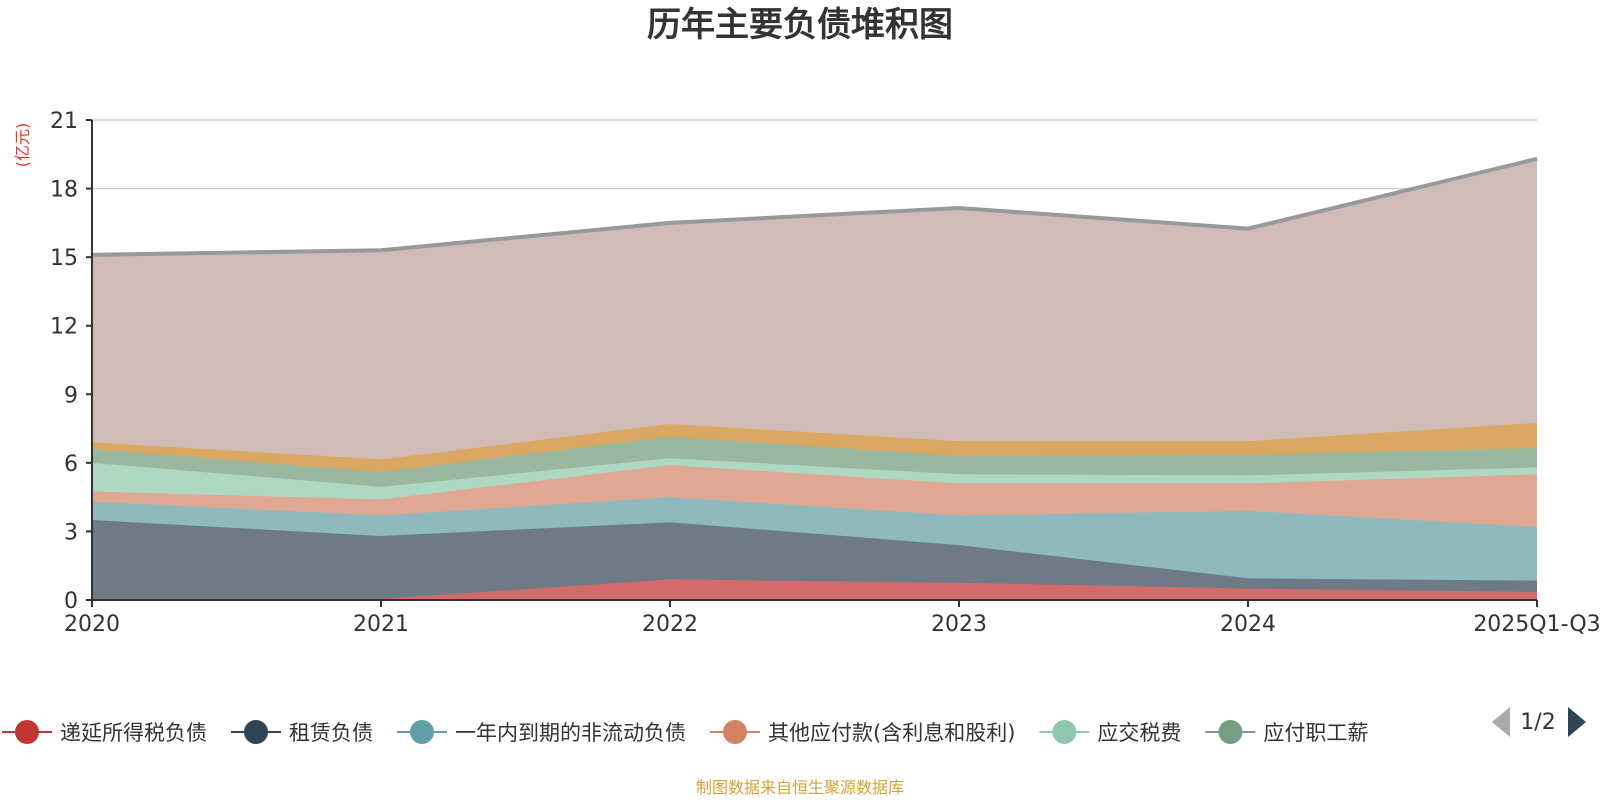  I want to click on legend-item-5: 应交税费, so click(1110, 732).